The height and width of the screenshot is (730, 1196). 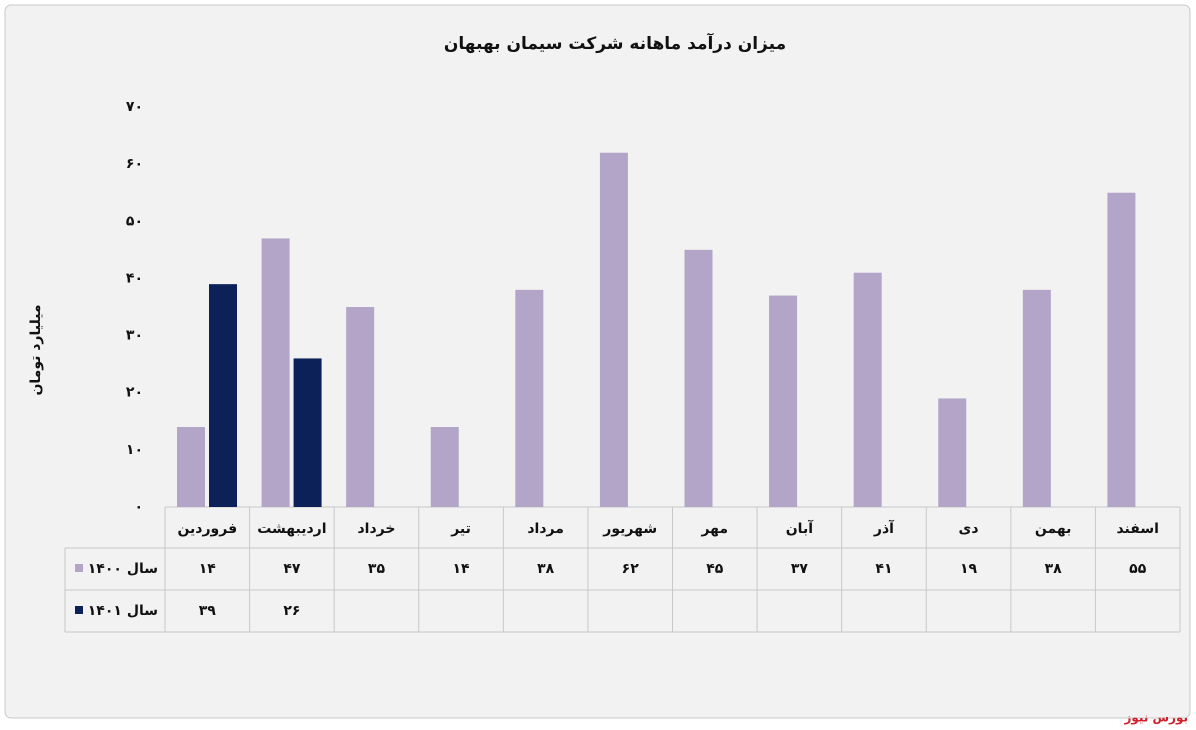 What do you see at coordinates (615, 43) in the screenshot?
I see `chart-title: میزان درآمد ماهانه شرکت سیمان بهبهان` at bounding box center [615, 43].